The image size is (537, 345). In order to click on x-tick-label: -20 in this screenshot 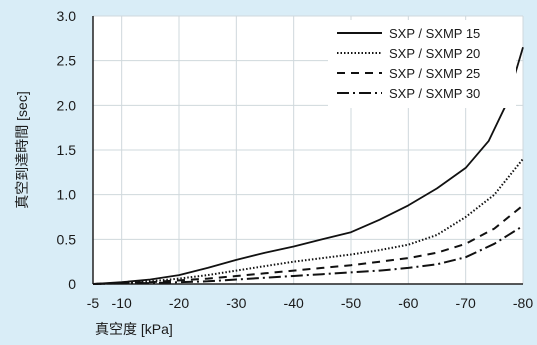, I will do `click(179, 303)`.